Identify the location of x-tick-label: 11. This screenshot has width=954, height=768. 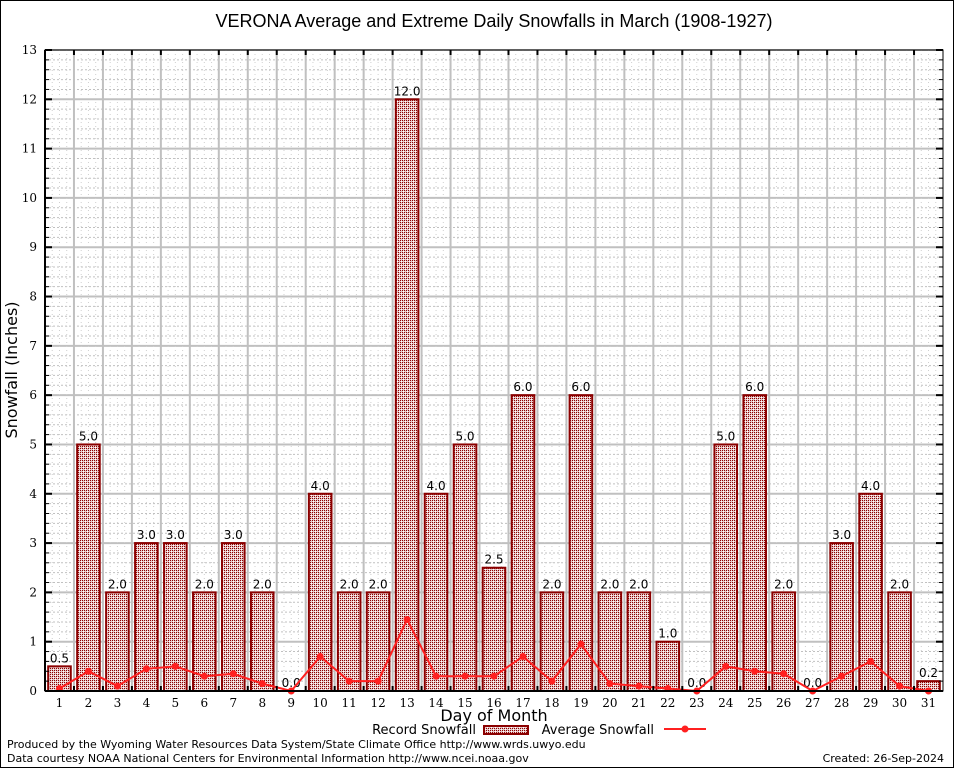
(349, 703).